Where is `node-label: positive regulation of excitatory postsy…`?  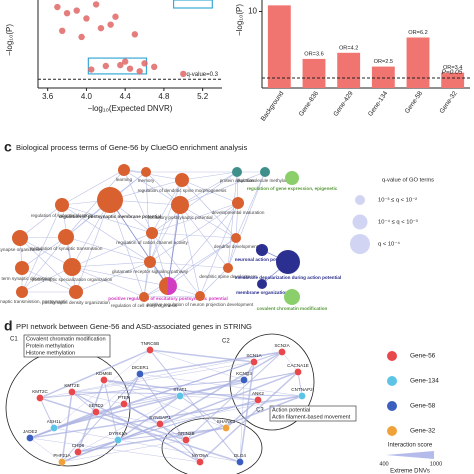
node-label: positive regulation of excitatory postsy… is located at coordinates (167, 298).